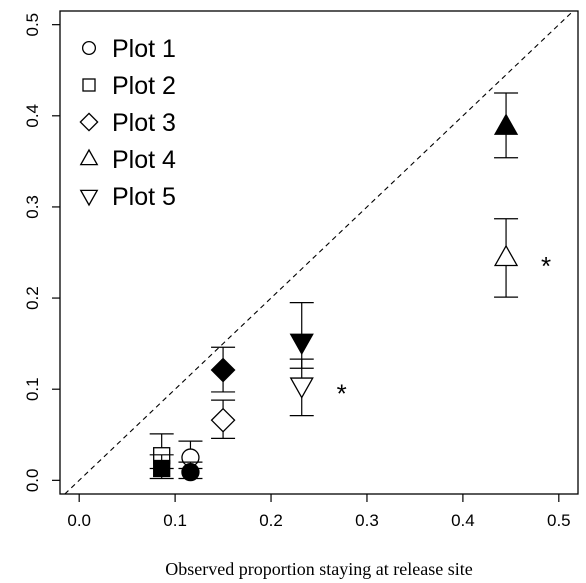 The height and width of the screenshot is (583, 586). What do you see at coordinates (144, 197) in the screenshot?
I see `legend-label: Plot 5` at bounding box center [144, 197].